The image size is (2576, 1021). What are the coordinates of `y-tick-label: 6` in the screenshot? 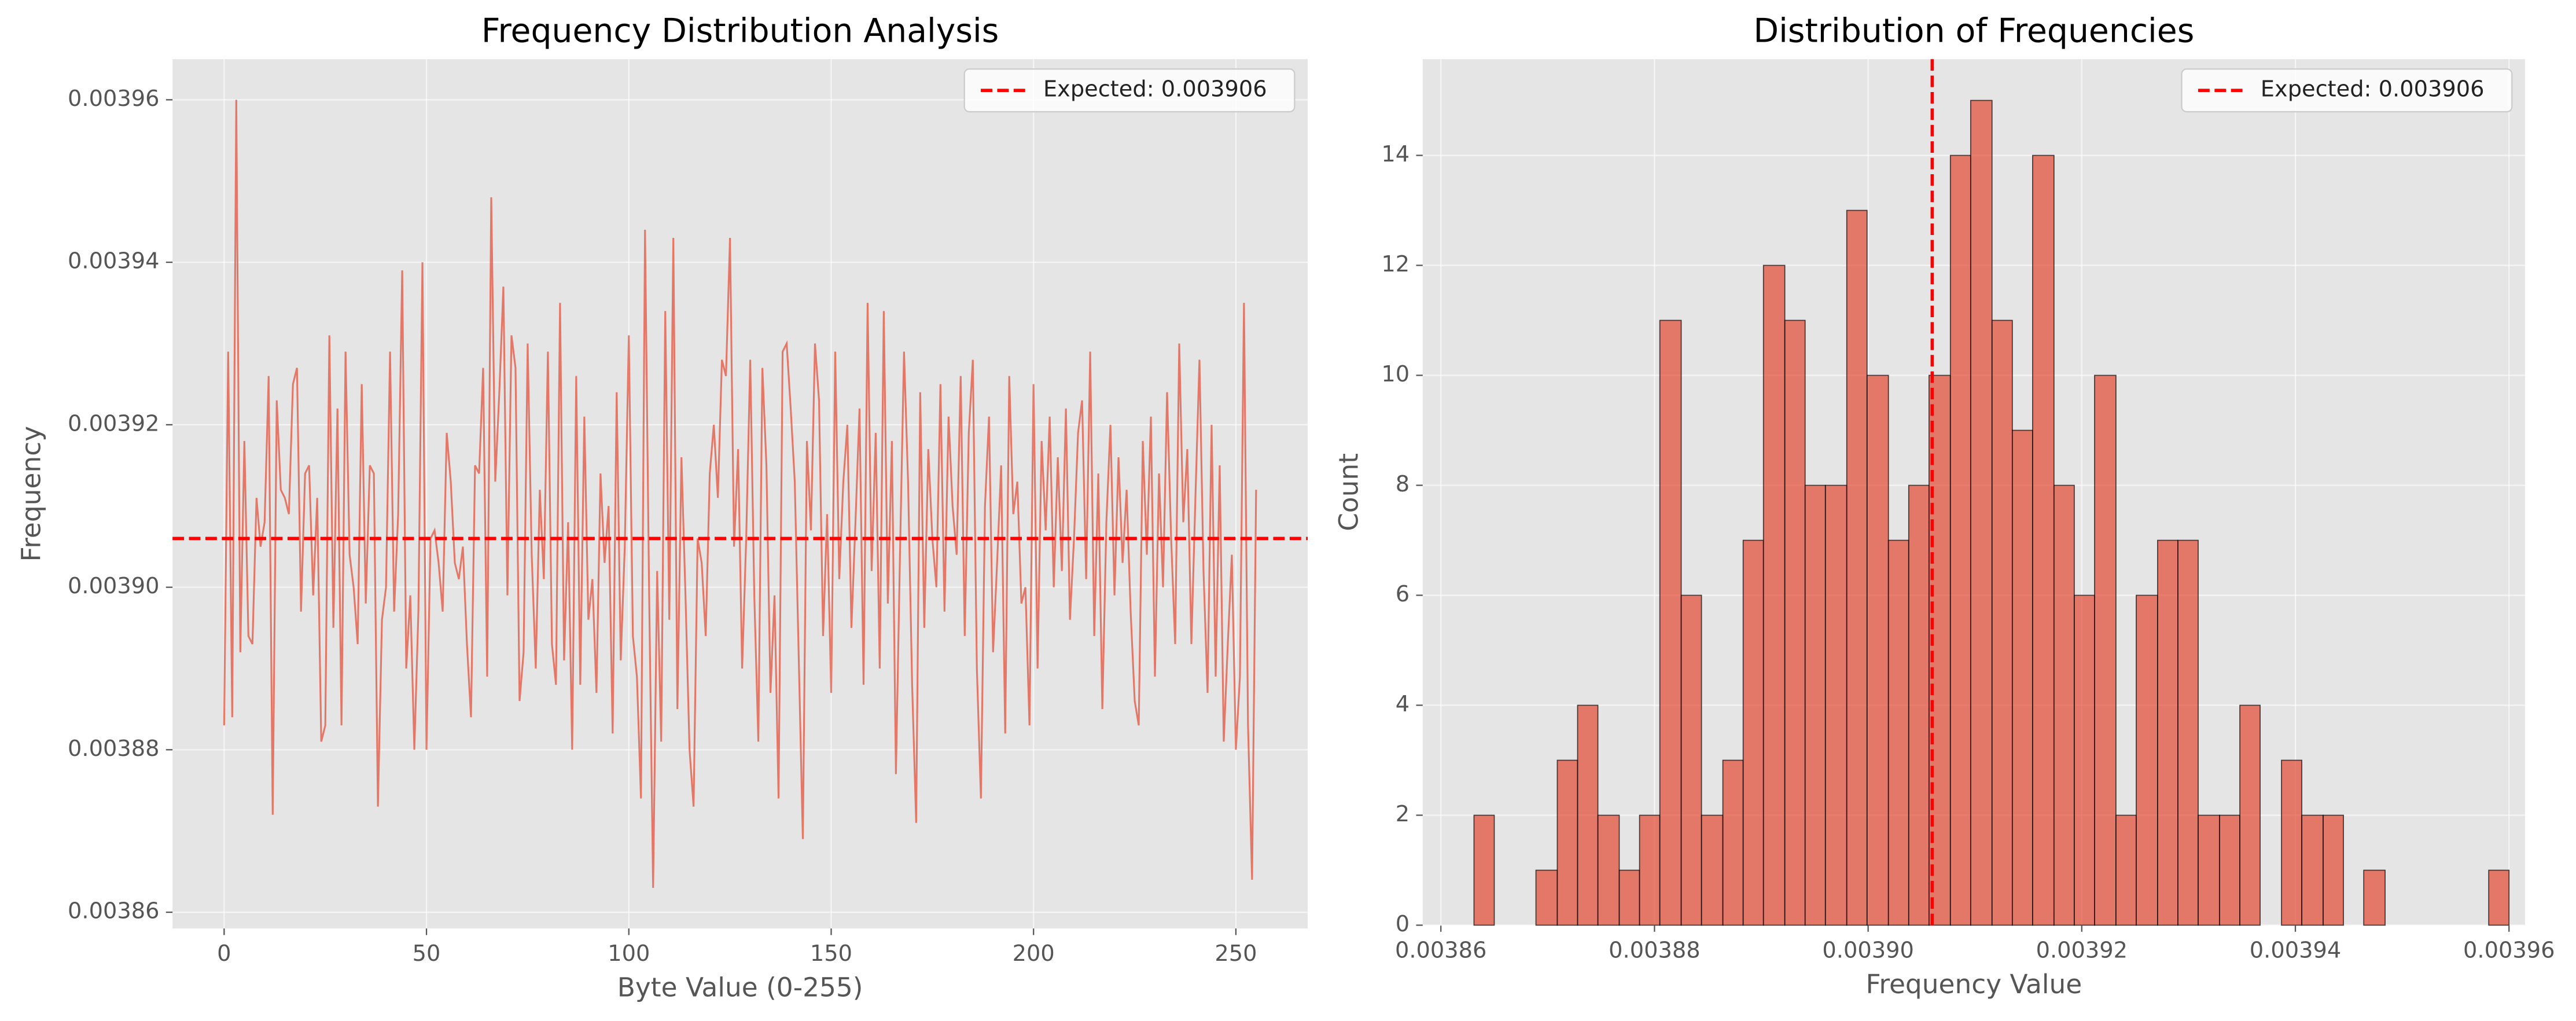 It's located at (1403, 594).